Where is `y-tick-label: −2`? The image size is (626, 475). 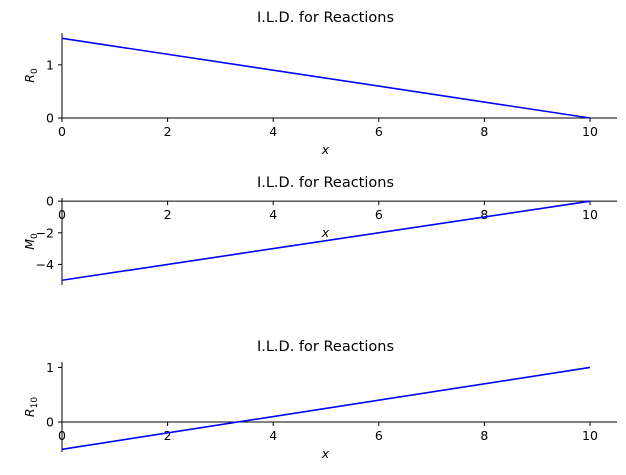 y-tick-label: −2 is located at coordinates (45, 232).